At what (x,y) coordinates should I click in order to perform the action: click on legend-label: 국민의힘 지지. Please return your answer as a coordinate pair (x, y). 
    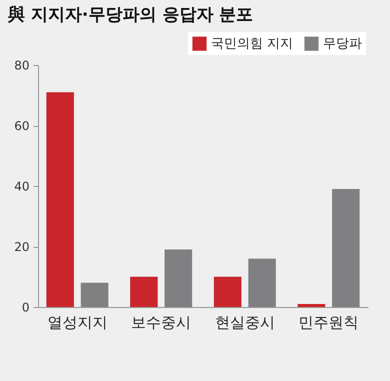
    Looking at the image, I should click on (252, 44).